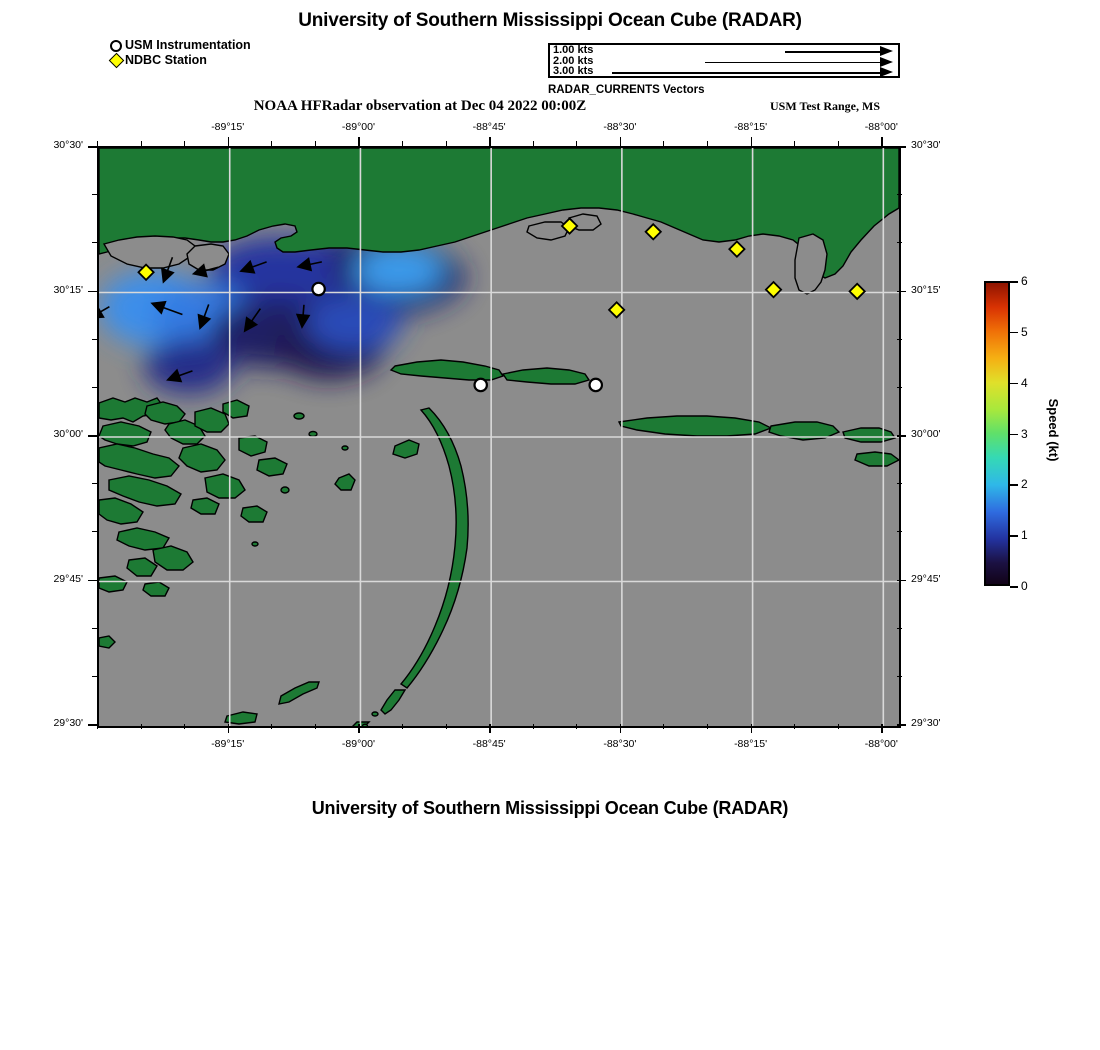 The width and height of the screenshot is (1100, 1050). What do you see at coordinates (997, 433) in the screenshot?
I see `colorbar-gradient` at bounding box center [997, 433].